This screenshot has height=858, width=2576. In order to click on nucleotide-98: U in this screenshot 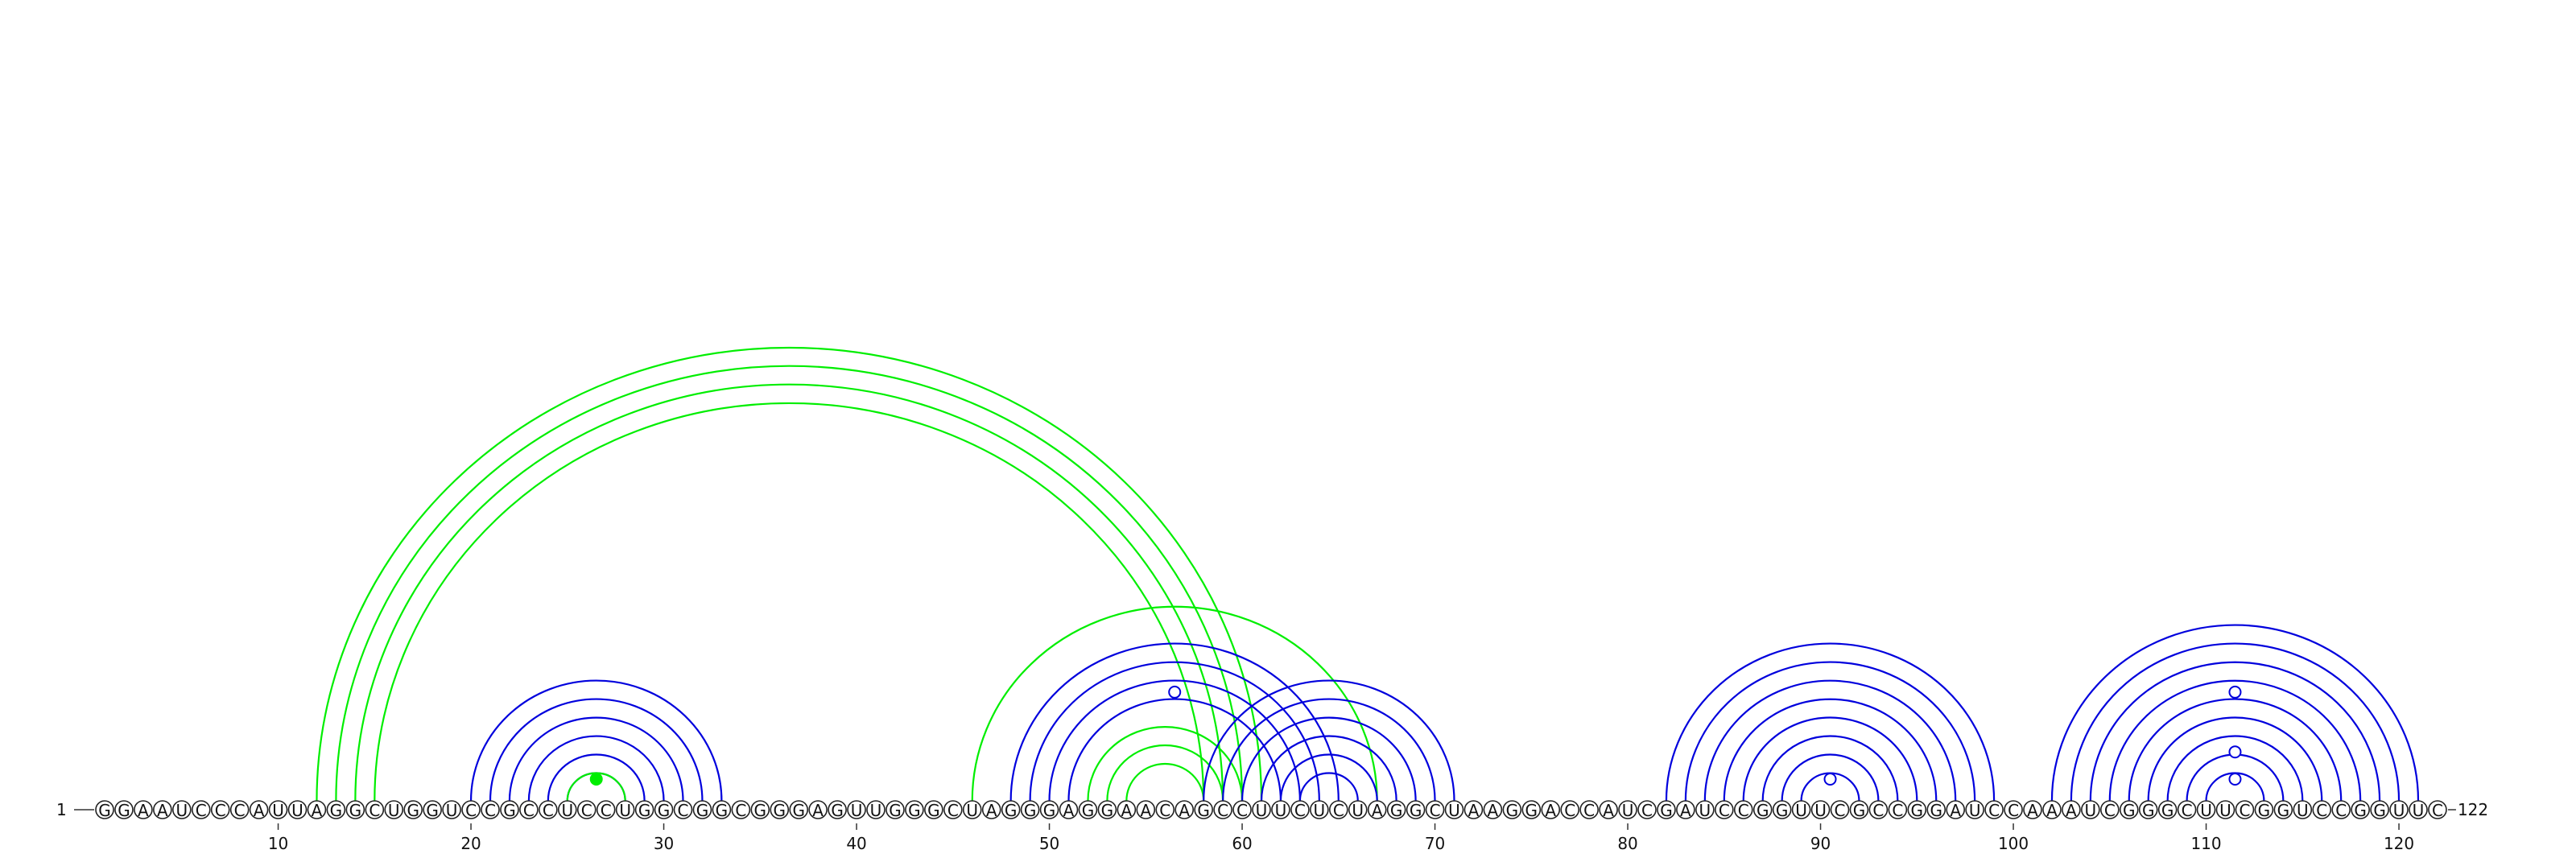, I will do `click(1975, 811)`.